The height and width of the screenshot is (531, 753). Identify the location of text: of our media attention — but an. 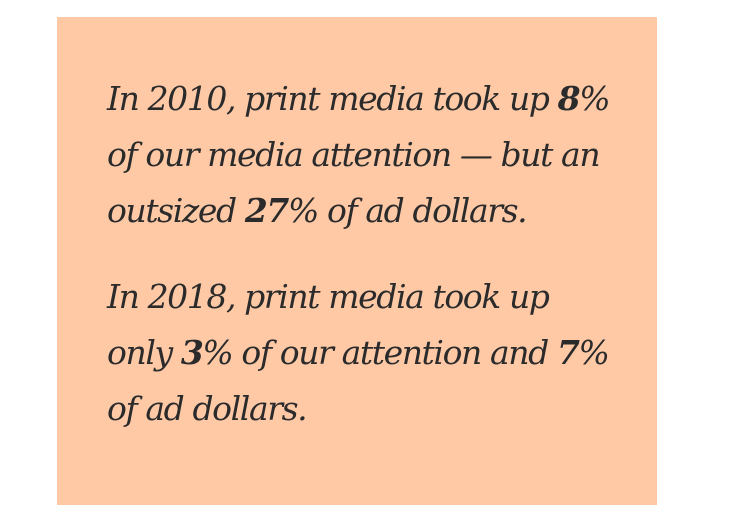
(354, 154).